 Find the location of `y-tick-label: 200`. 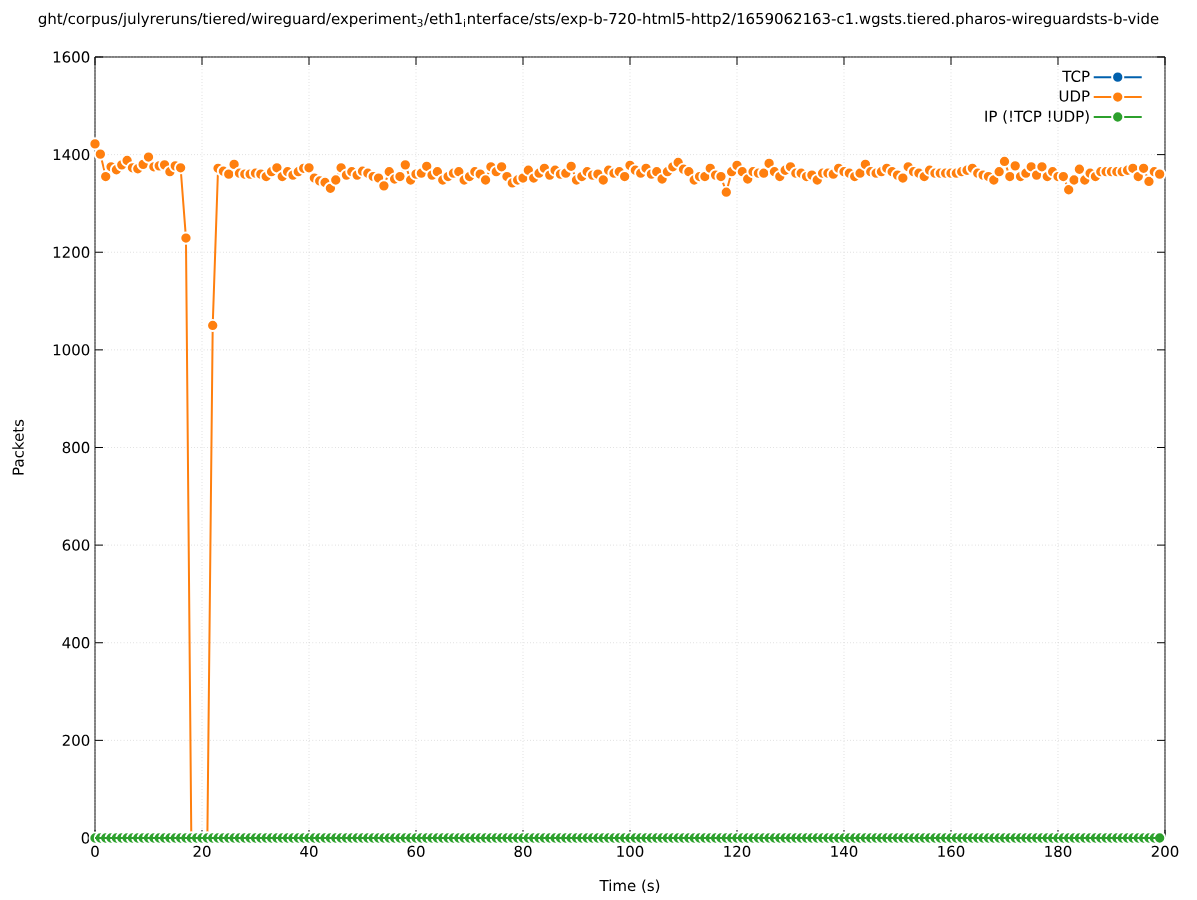

y-tick-label: 200 is located at coordinates (76, 740).